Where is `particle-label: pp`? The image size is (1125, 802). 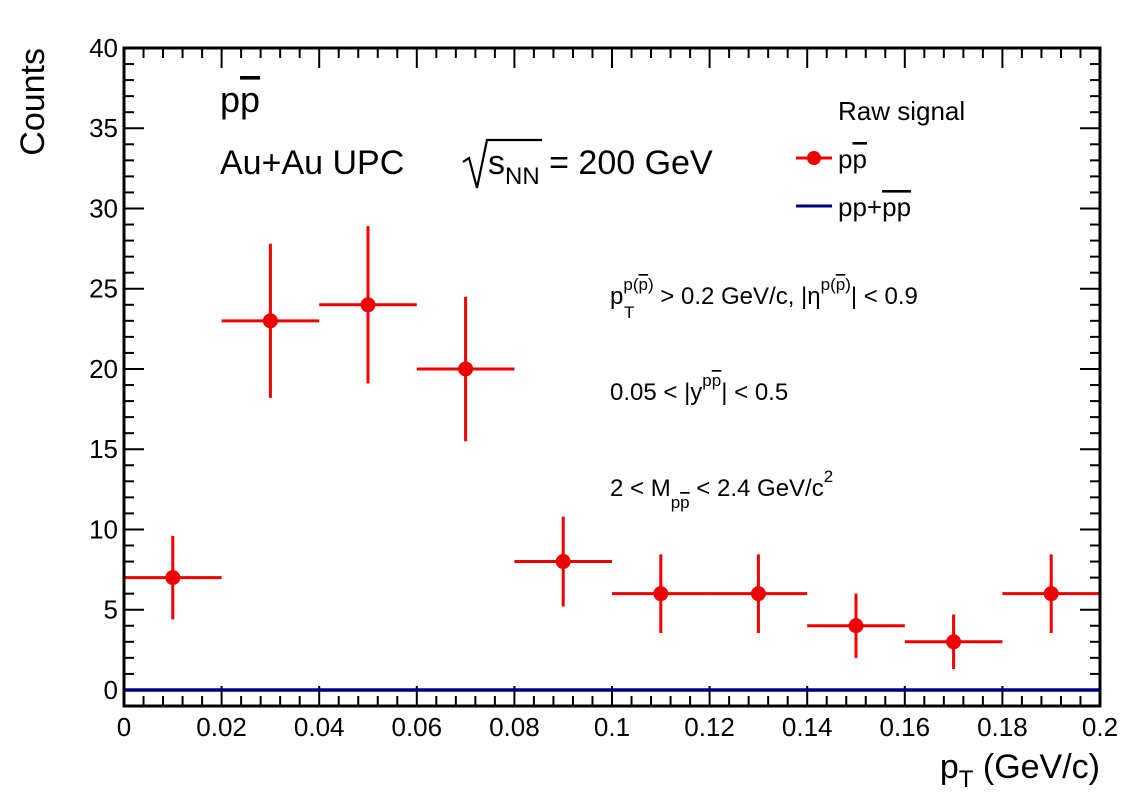
particle-label: pp is located at coordinates (240, 99).